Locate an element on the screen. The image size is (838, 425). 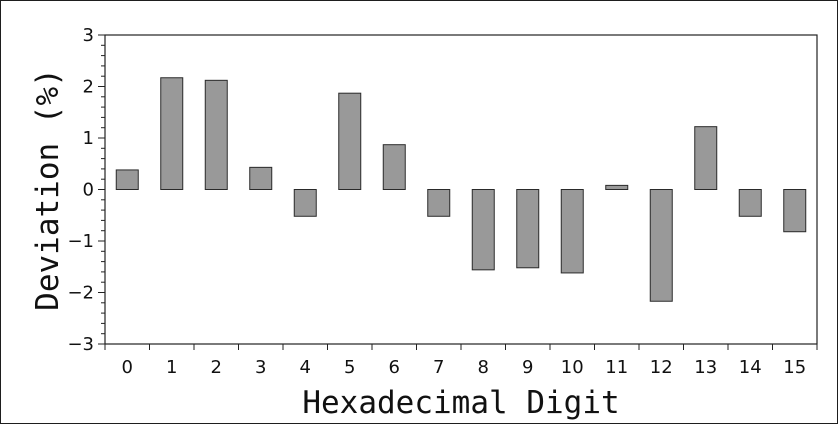
y-axis-ticks: −3 −2 −1 0 1 2 3 is located at coordinates (86, 190).